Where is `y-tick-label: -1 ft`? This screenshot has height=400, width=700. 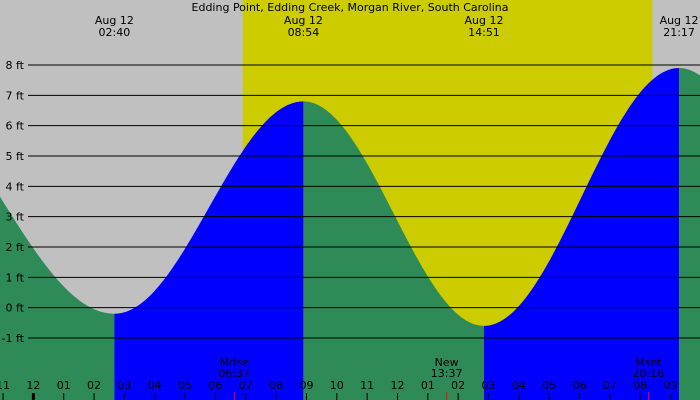
y-tick-label: -1 ft is located at coordinates (13, 338).